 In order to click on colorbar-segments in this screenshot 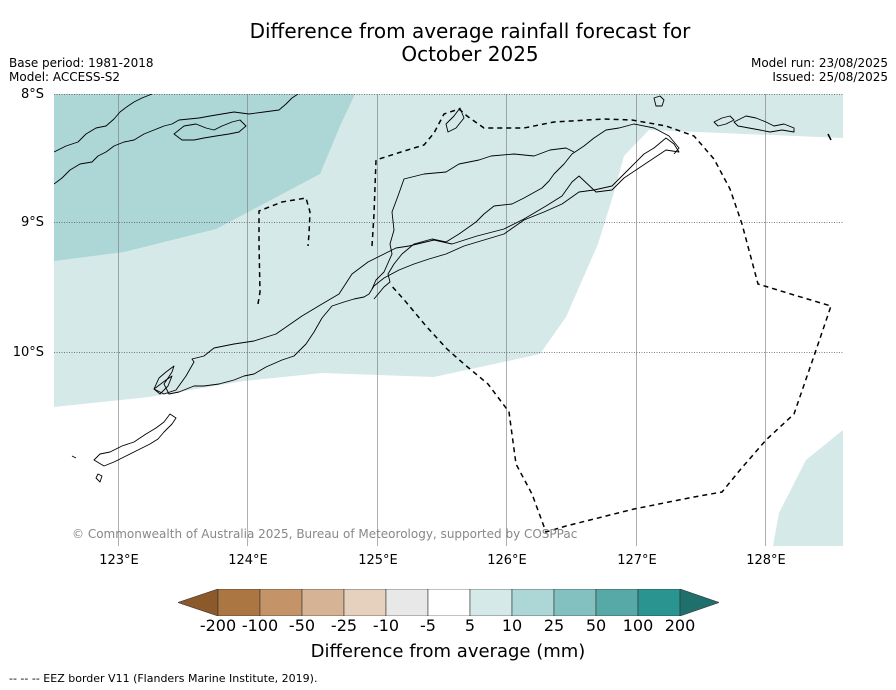, I will do `click(448, 602)`.